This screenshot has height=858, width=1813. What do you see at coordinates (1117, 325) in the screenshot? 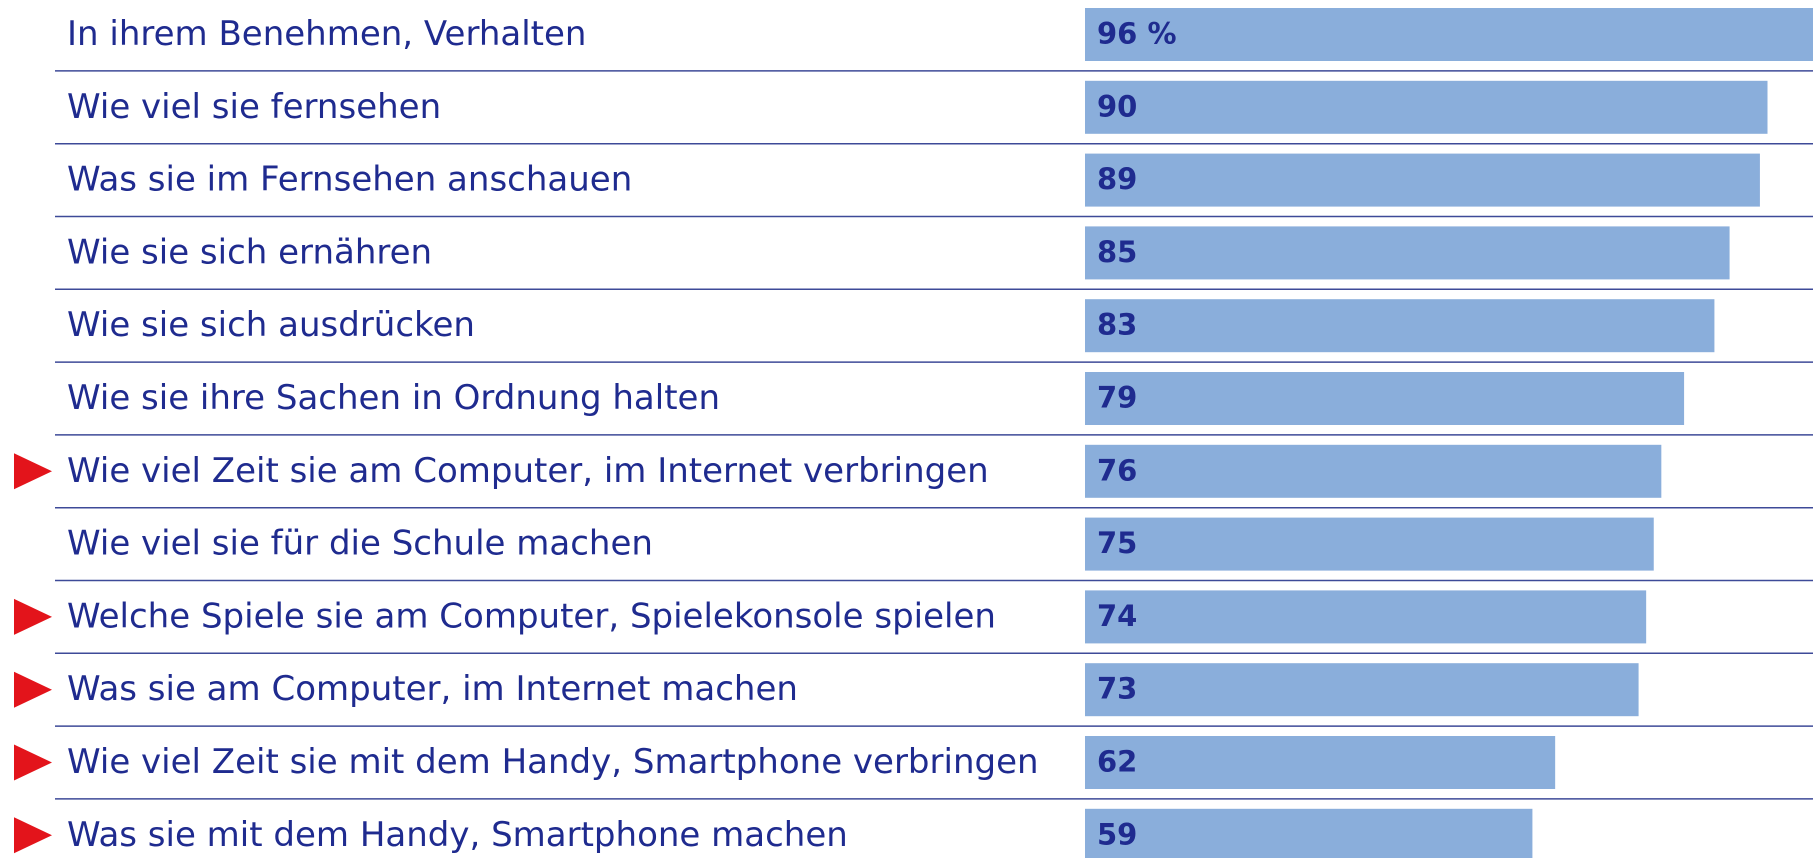
I see `value-label: 83` at bounding box center [1117, 325].